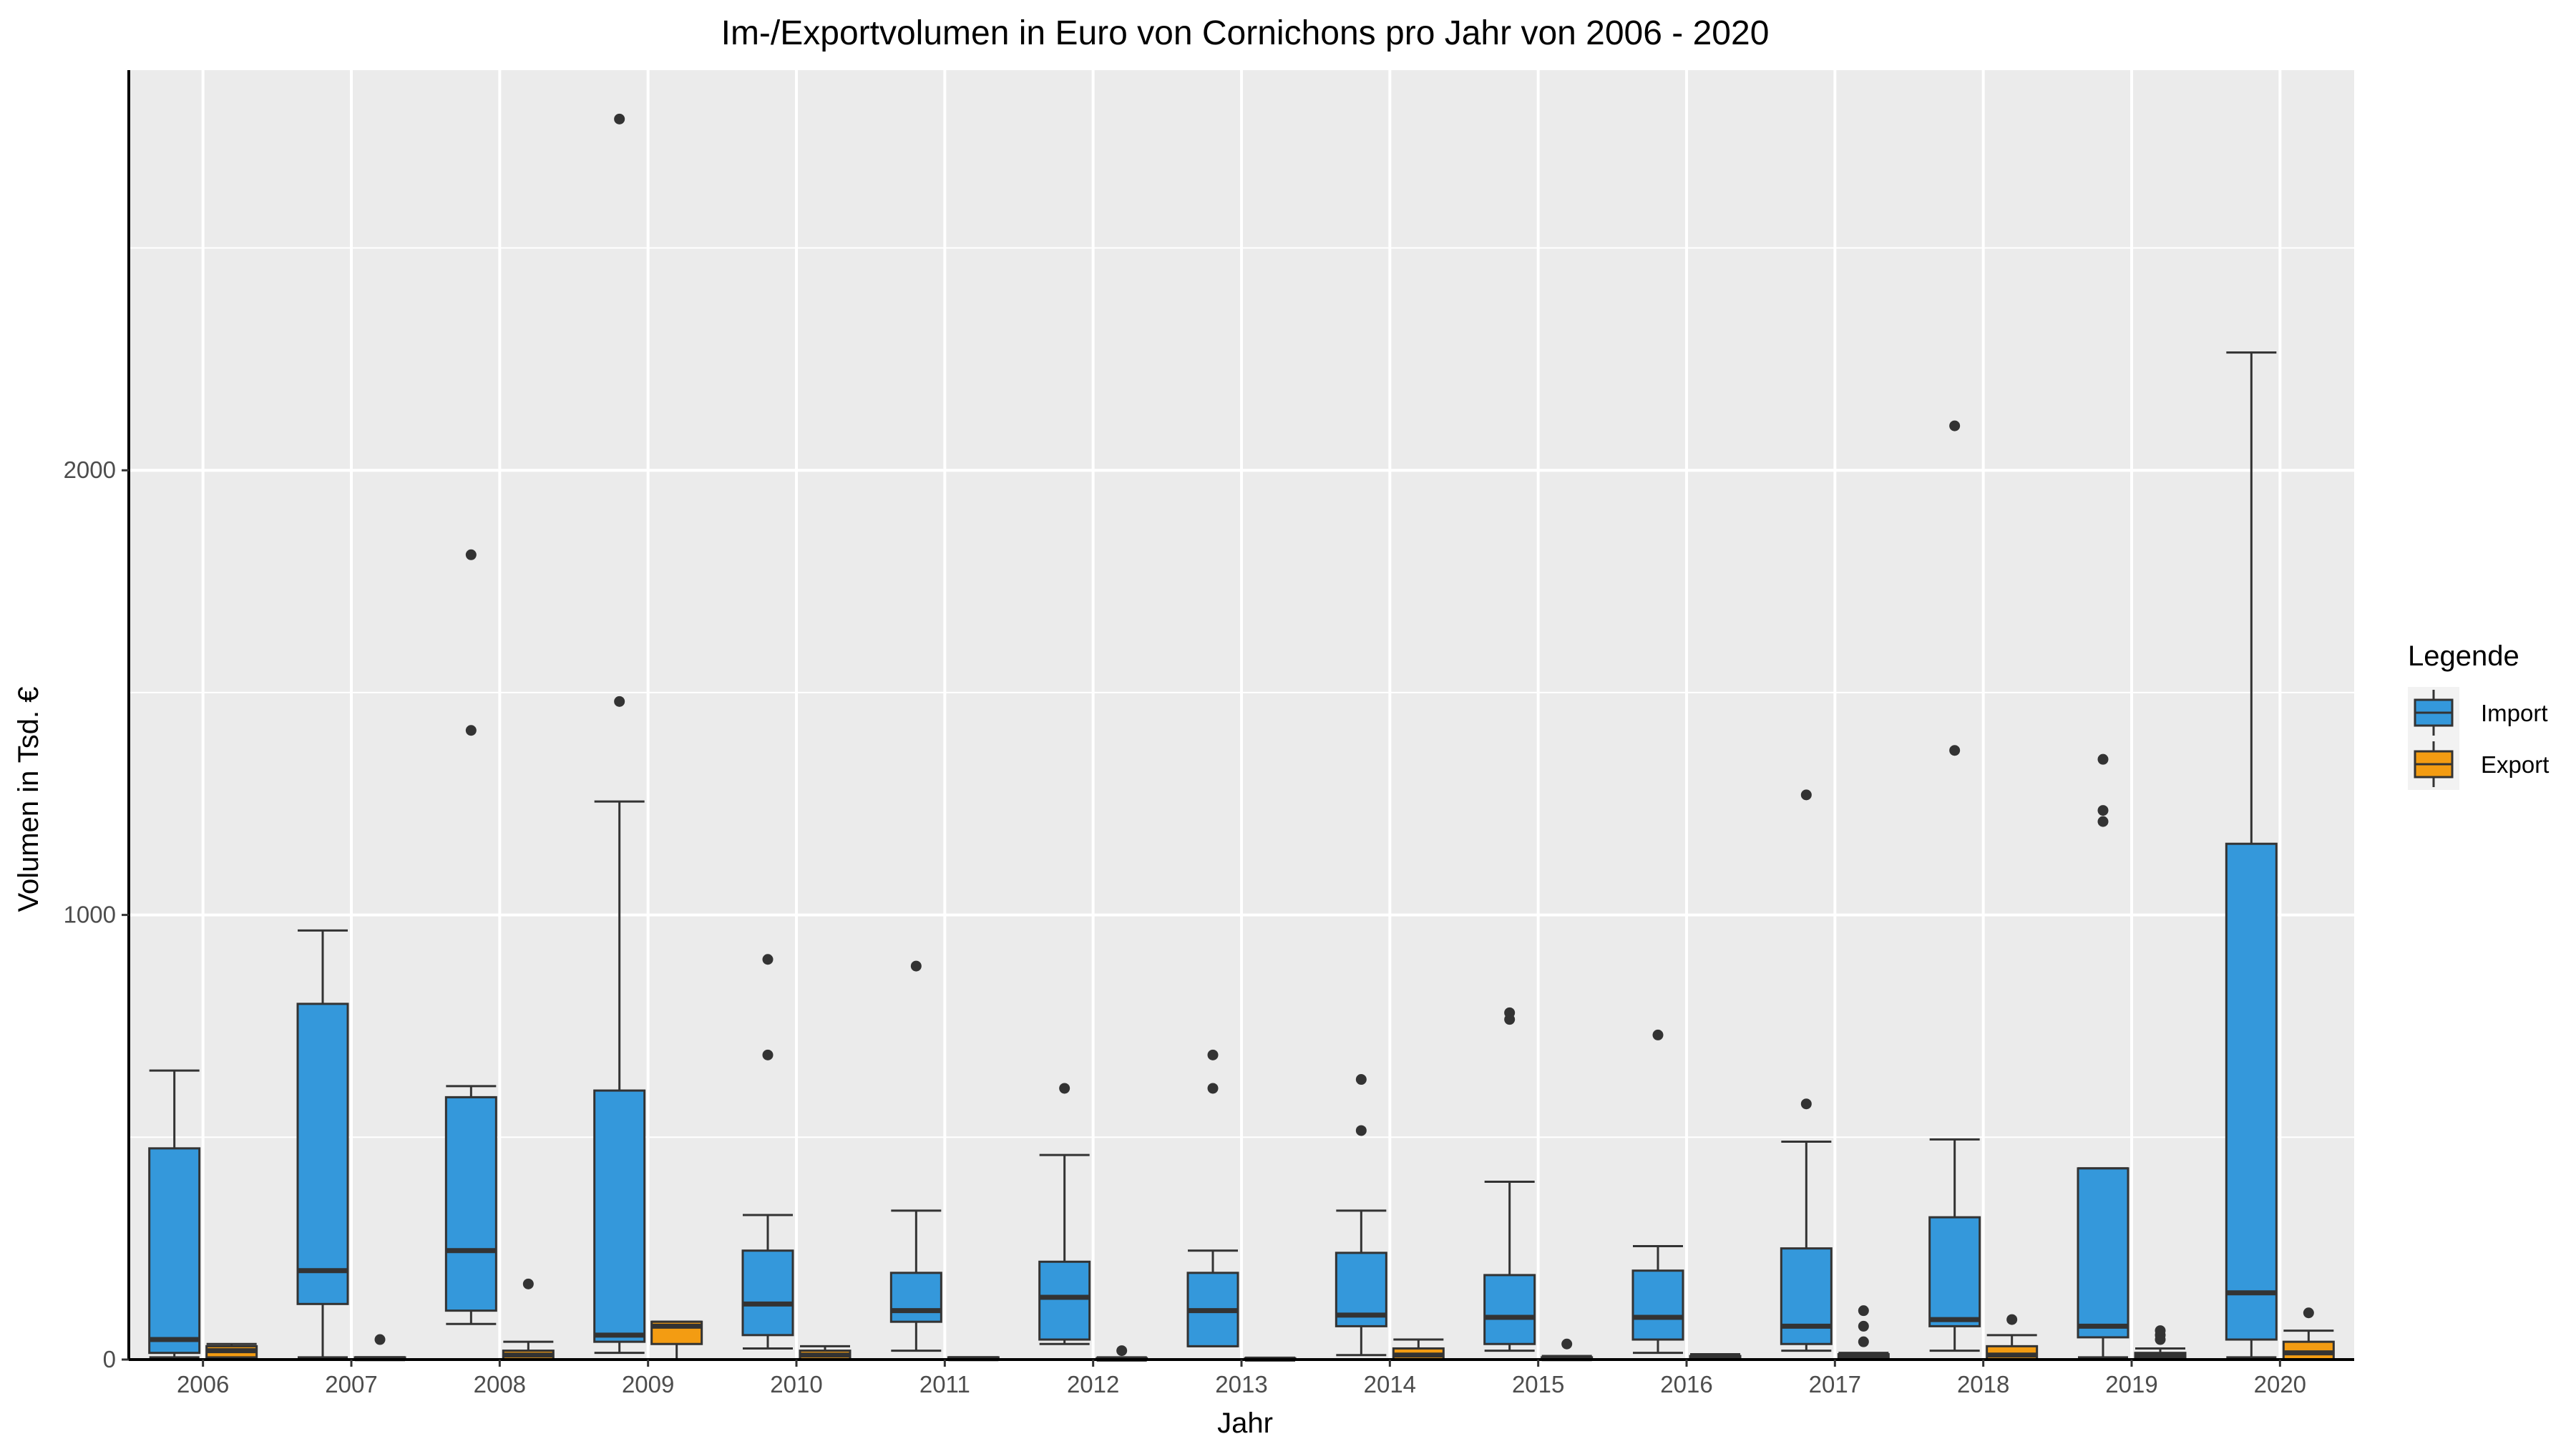 This screenshot has height=1449, width=2576. Describe the element at coordinates (2012, 1337) in the screenshot. I see `box-export-2018` at that location.